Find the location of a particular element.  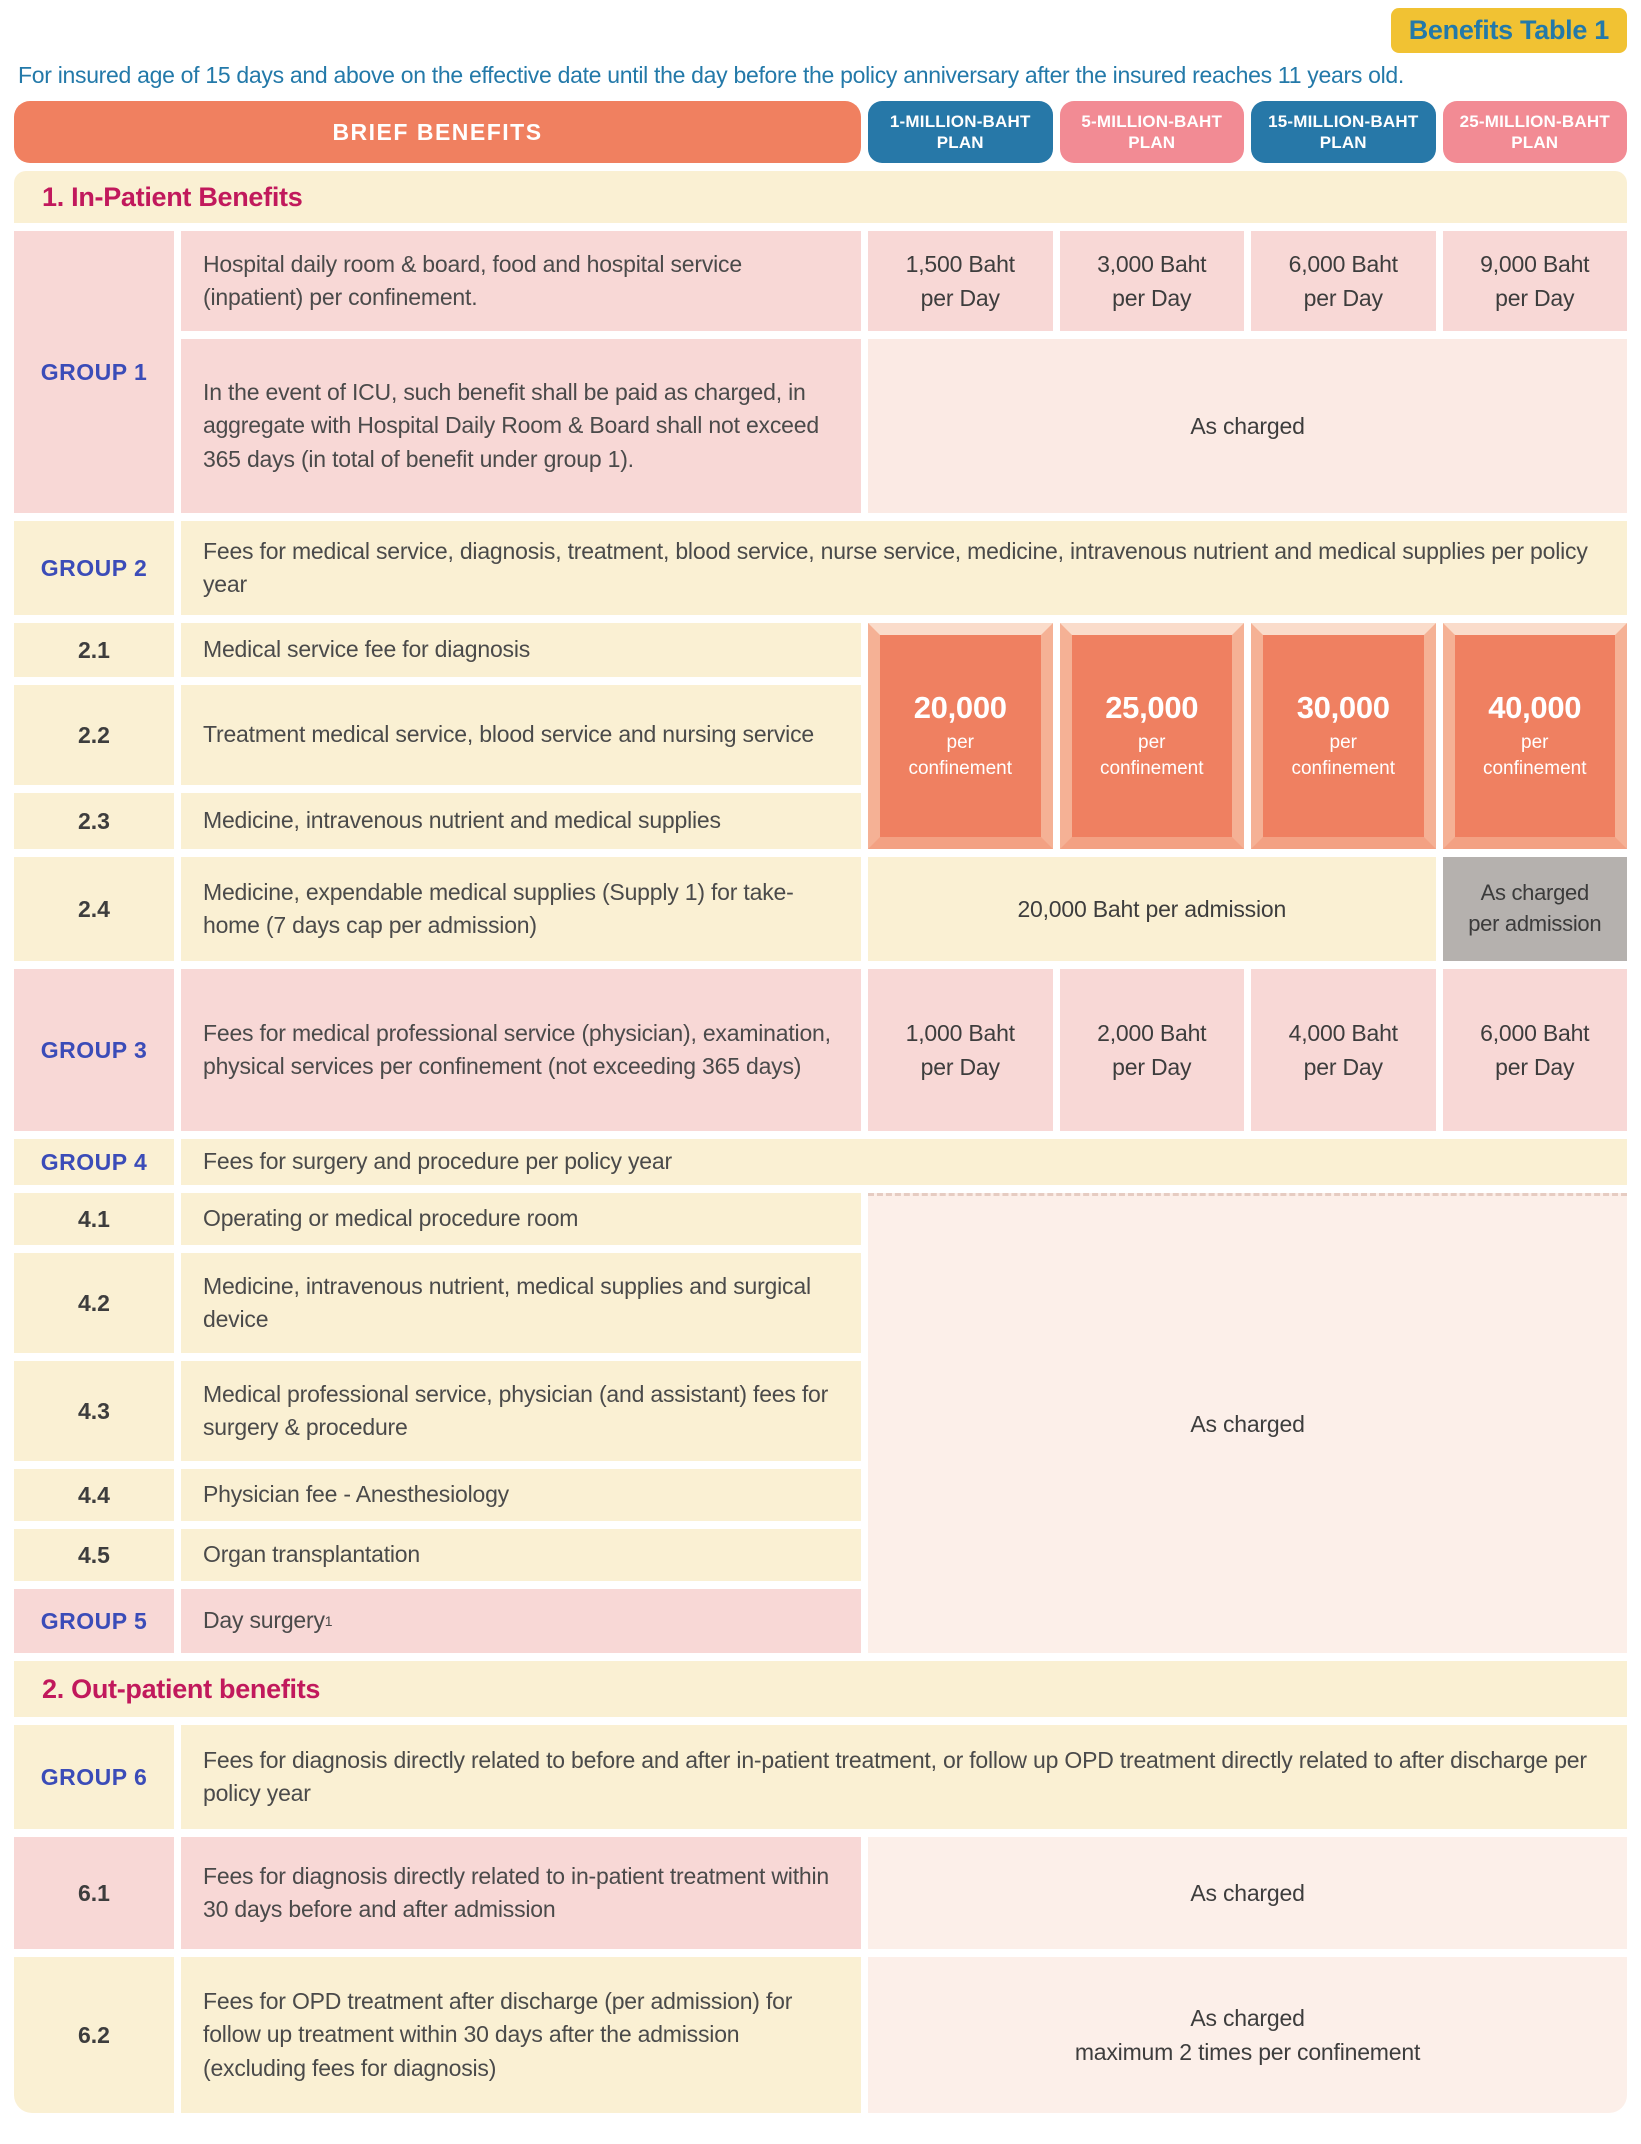

item-2-4-num: 2.4 is located at coordinates (94, 909).